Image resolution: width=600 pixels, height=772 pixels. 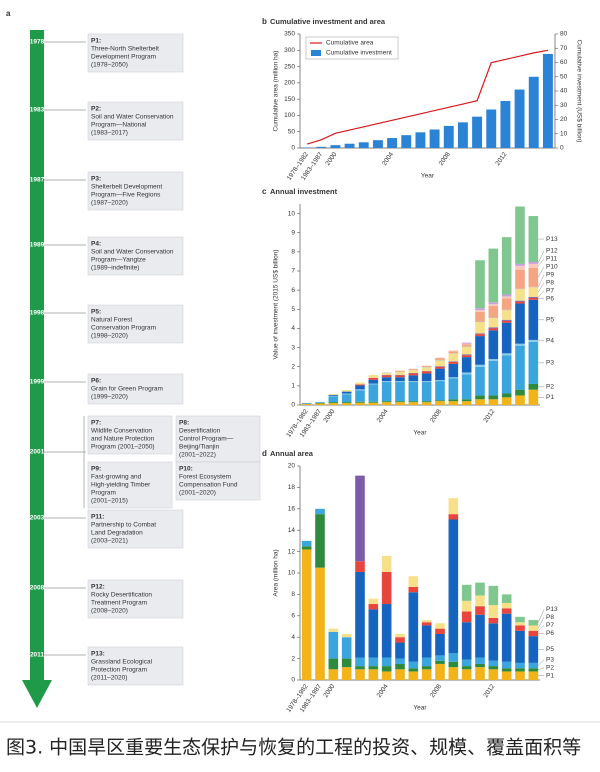 I want to click on program-text: Shelterbelt Development, so click(x=126, y=187).